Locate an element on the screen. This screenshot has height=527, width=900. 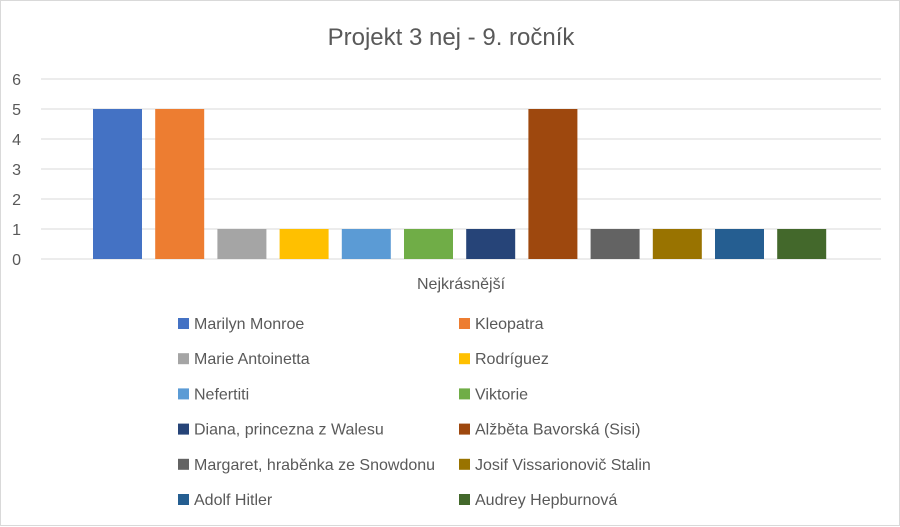
legend-entry: Viktorie is located at coordinates (493, 394).